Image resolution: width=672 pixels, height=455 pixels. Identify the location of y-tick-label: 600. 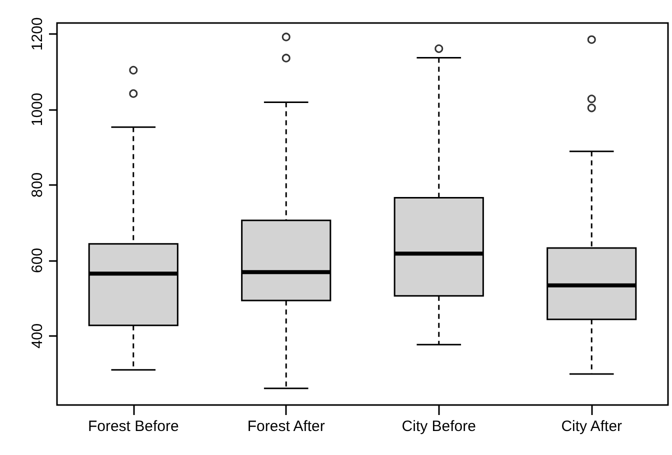
(37, 260).